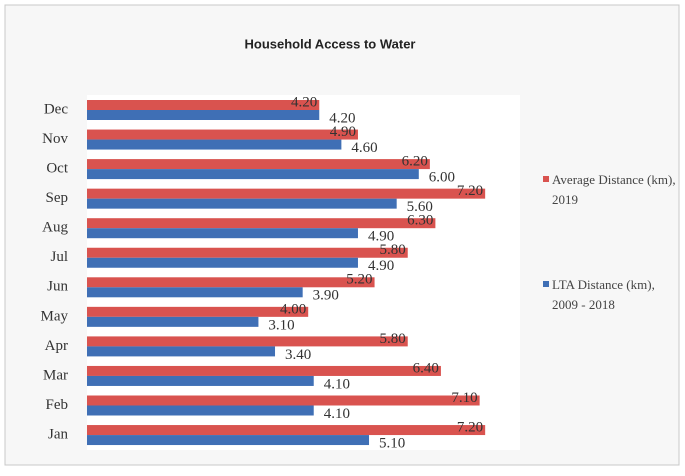 The height and width of the screenshot is (476, 685). I want to click on data-label: 6.30, so click(420, 221).